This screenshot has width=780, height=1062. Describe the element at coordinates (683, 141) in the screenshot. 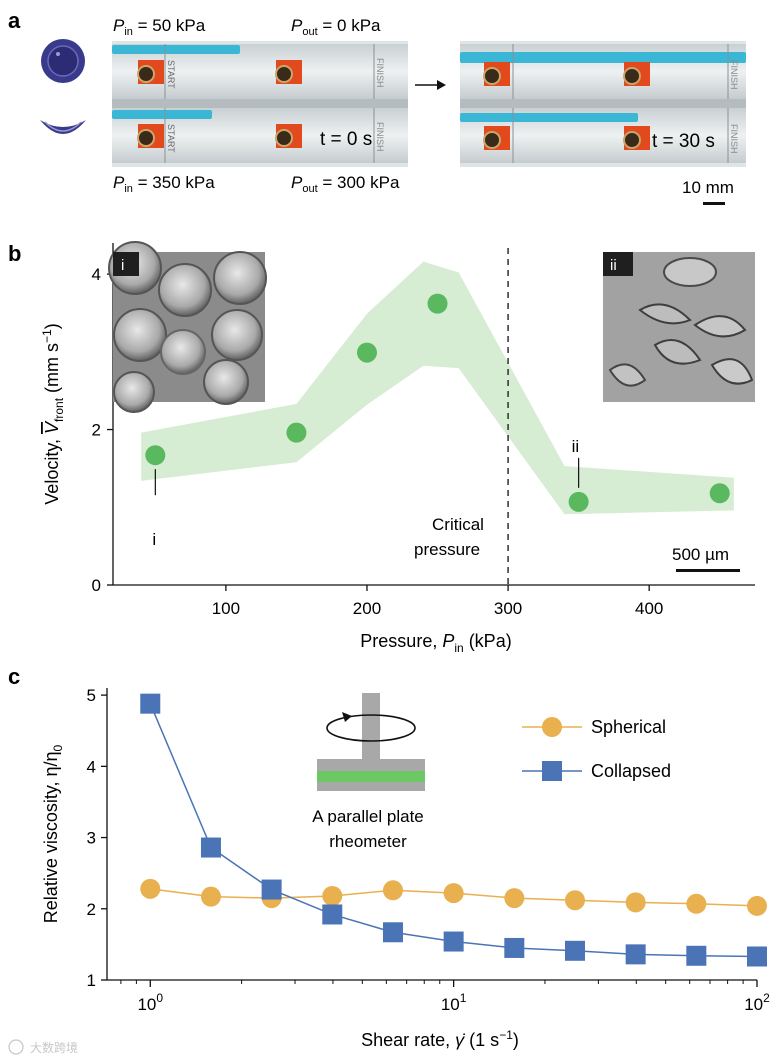

I see `time-label-right: t = 30 s` at that location.